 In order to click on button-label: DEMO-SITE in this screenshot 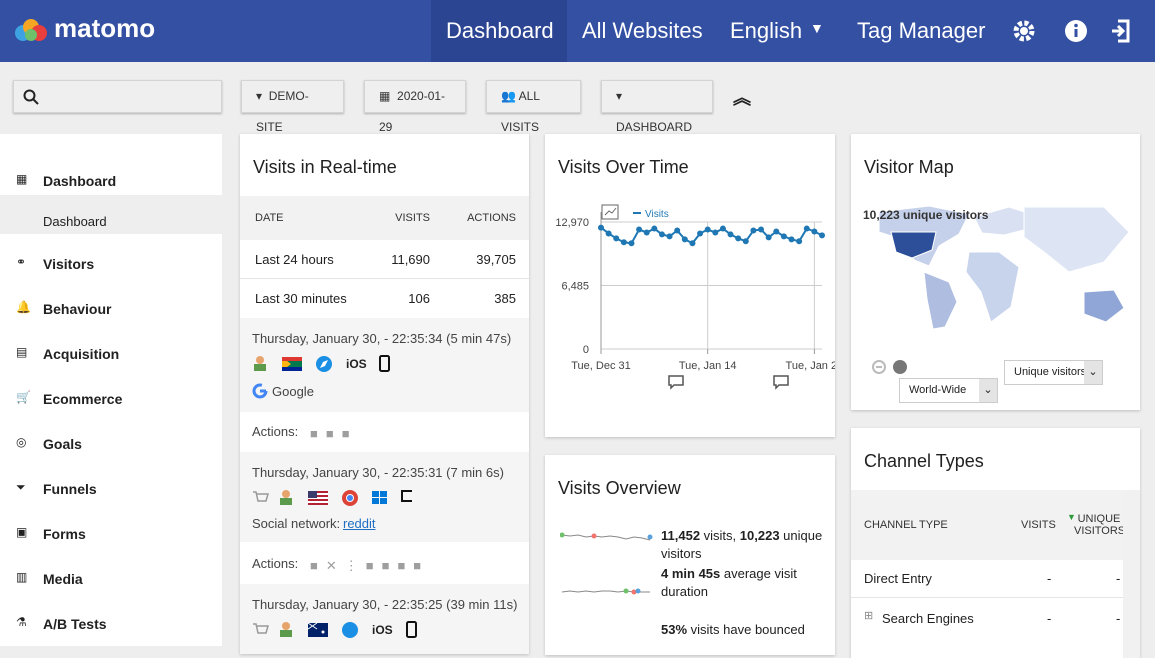, I will do `click(282, 111)`.